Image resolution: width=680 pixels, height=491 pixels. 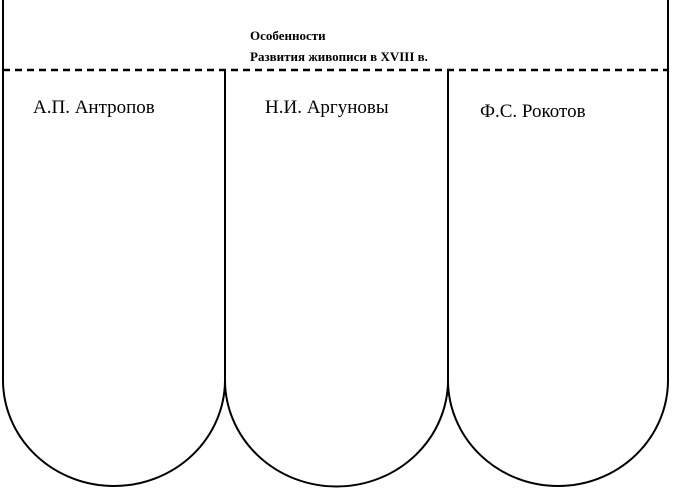 I want to click on column-label: Ф.С. Рокотов, so click(x=533, y=111).